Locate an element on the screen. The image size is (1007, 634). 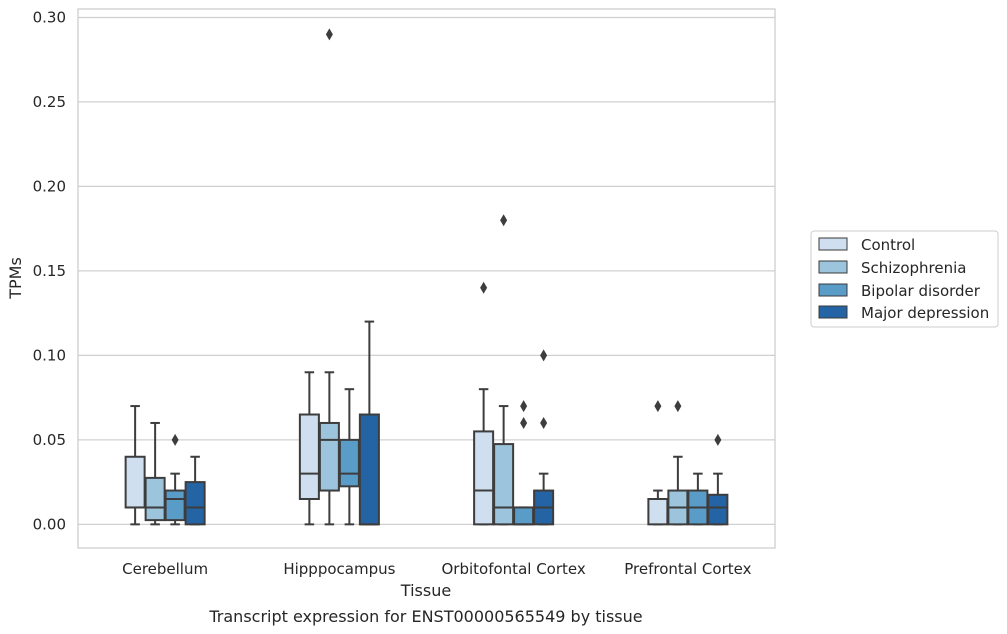
y-tick-label: 0.00 is located at coordinates (49, 524).